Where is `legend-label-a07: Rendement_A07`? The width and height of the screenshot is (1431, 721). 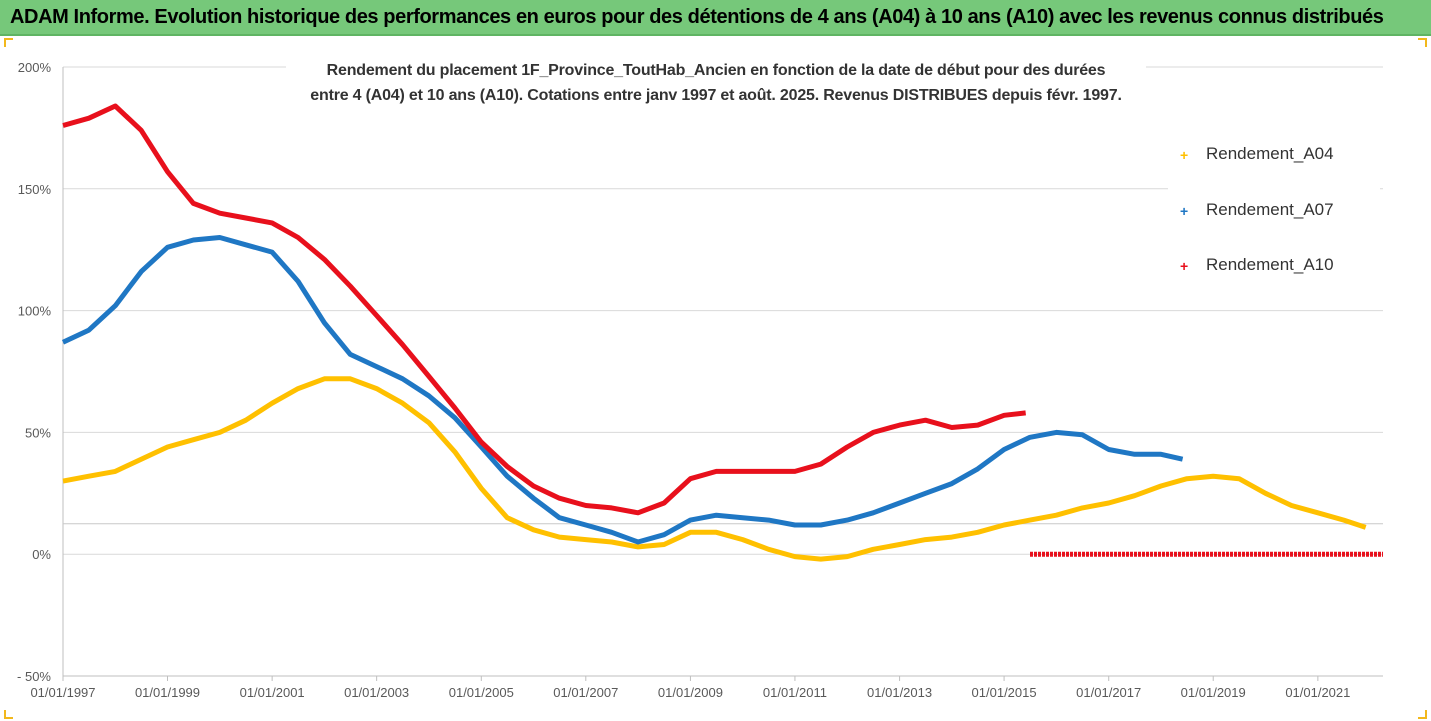 legend-label-a07: Rendement_A07 is located at coordinates (1270, 209).